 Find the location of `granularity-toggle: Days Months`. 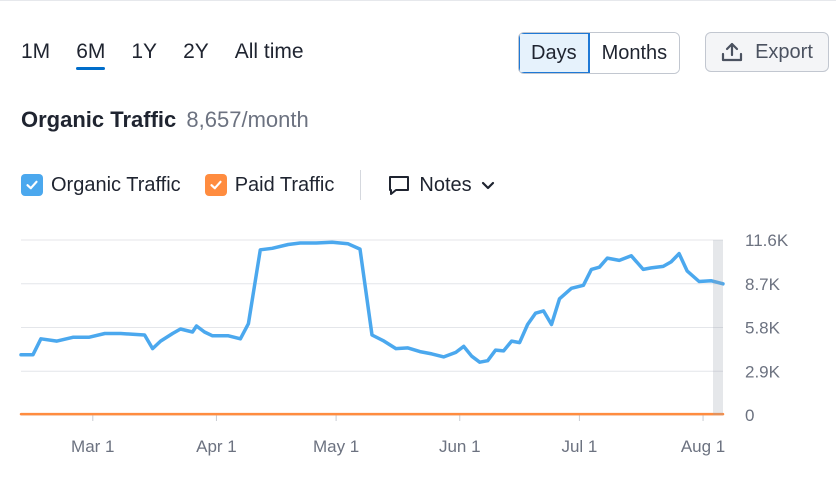

granularity-toggle: Days Months is located at coordinates (599, 53).